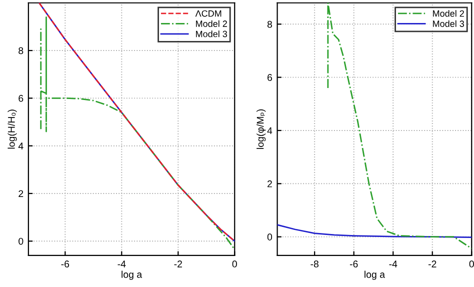 This screenshot has height=287, width=474. What do you see at coordinates (12, 129) in the screenshot?
I see `y-axis-title: log(H/H₀)` at bounding box center [12, 129].